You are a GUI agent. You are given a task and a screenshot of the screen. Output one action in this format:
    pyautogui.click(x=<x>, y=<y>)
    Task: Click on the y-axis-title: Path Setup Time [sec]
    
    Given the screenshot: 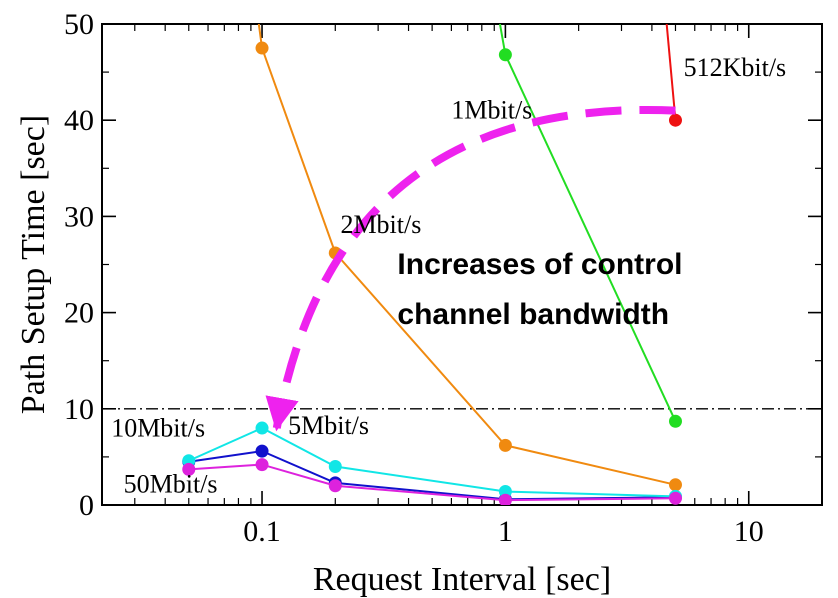 What is the action you would take?
    pyautogui.click(x=33, y=264)
    